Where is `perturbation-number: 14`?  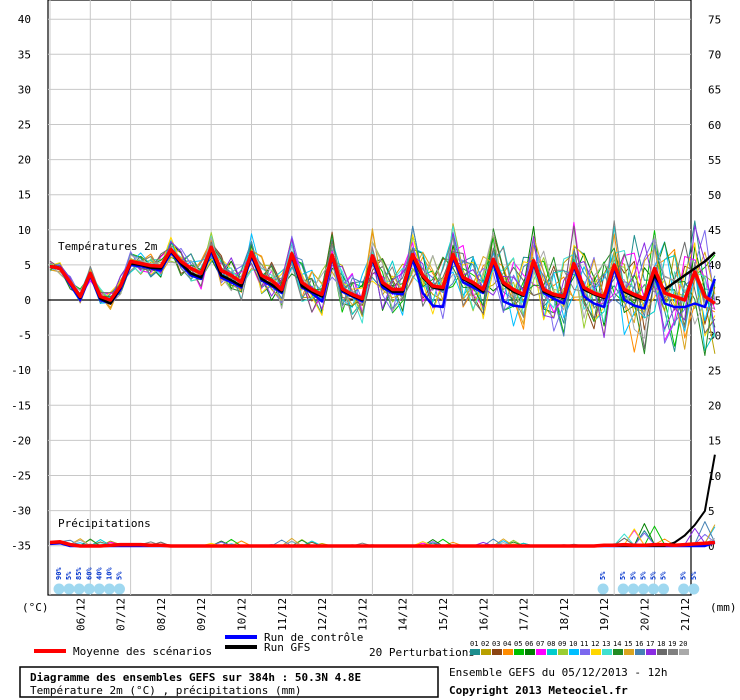
perturbation-number: 14 is located at coordinates (617, 644).